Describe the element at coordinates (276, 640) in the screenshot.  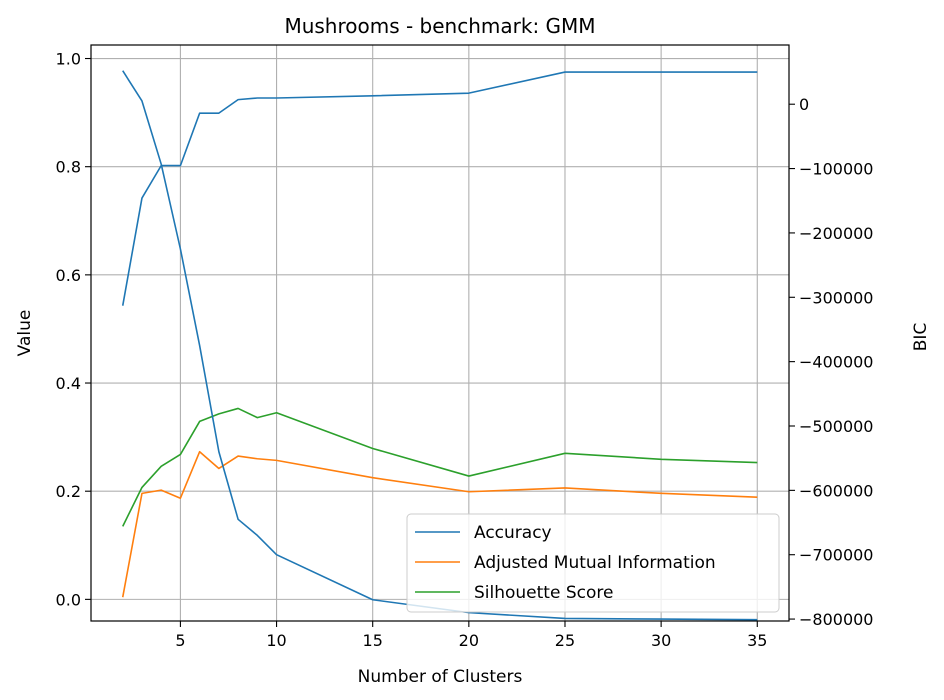
I see `x-tick-label: 10` at that location.